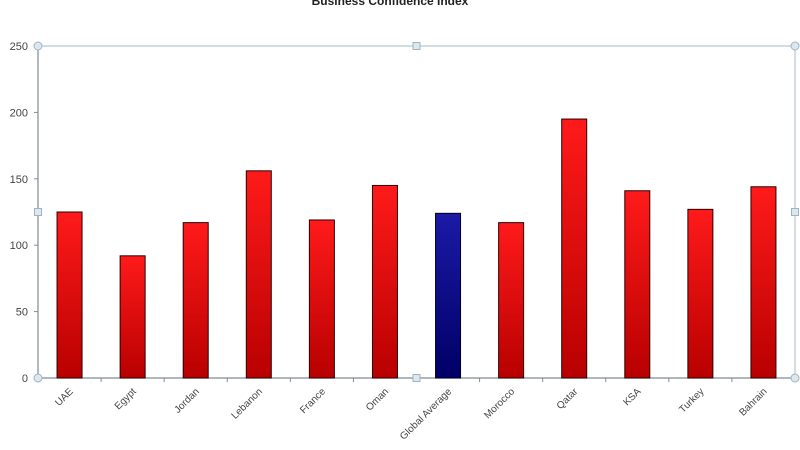  I want to click on x-tick-label: Turkey, so click(691, 400).